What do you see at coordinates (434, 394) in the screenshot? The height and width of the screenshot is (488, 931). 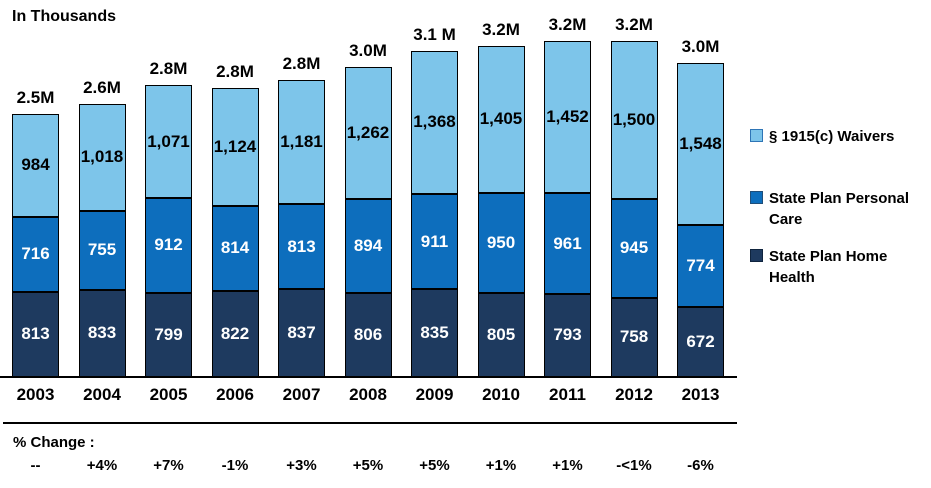 I see `x-axis-label: 2009` at bounding box center [434, 394].